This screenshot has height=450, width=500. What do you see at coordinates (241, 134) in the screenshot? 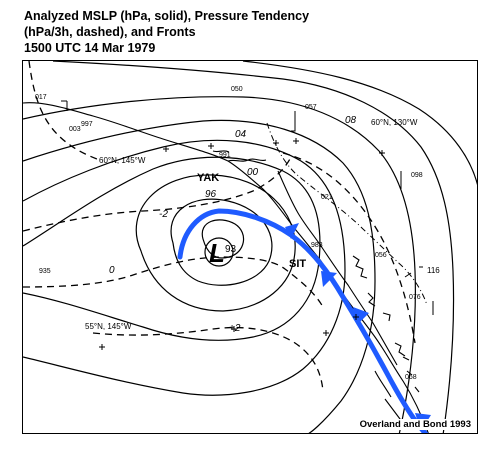
I see `isobar-label-04: 04` at bounding box center [241, 134].